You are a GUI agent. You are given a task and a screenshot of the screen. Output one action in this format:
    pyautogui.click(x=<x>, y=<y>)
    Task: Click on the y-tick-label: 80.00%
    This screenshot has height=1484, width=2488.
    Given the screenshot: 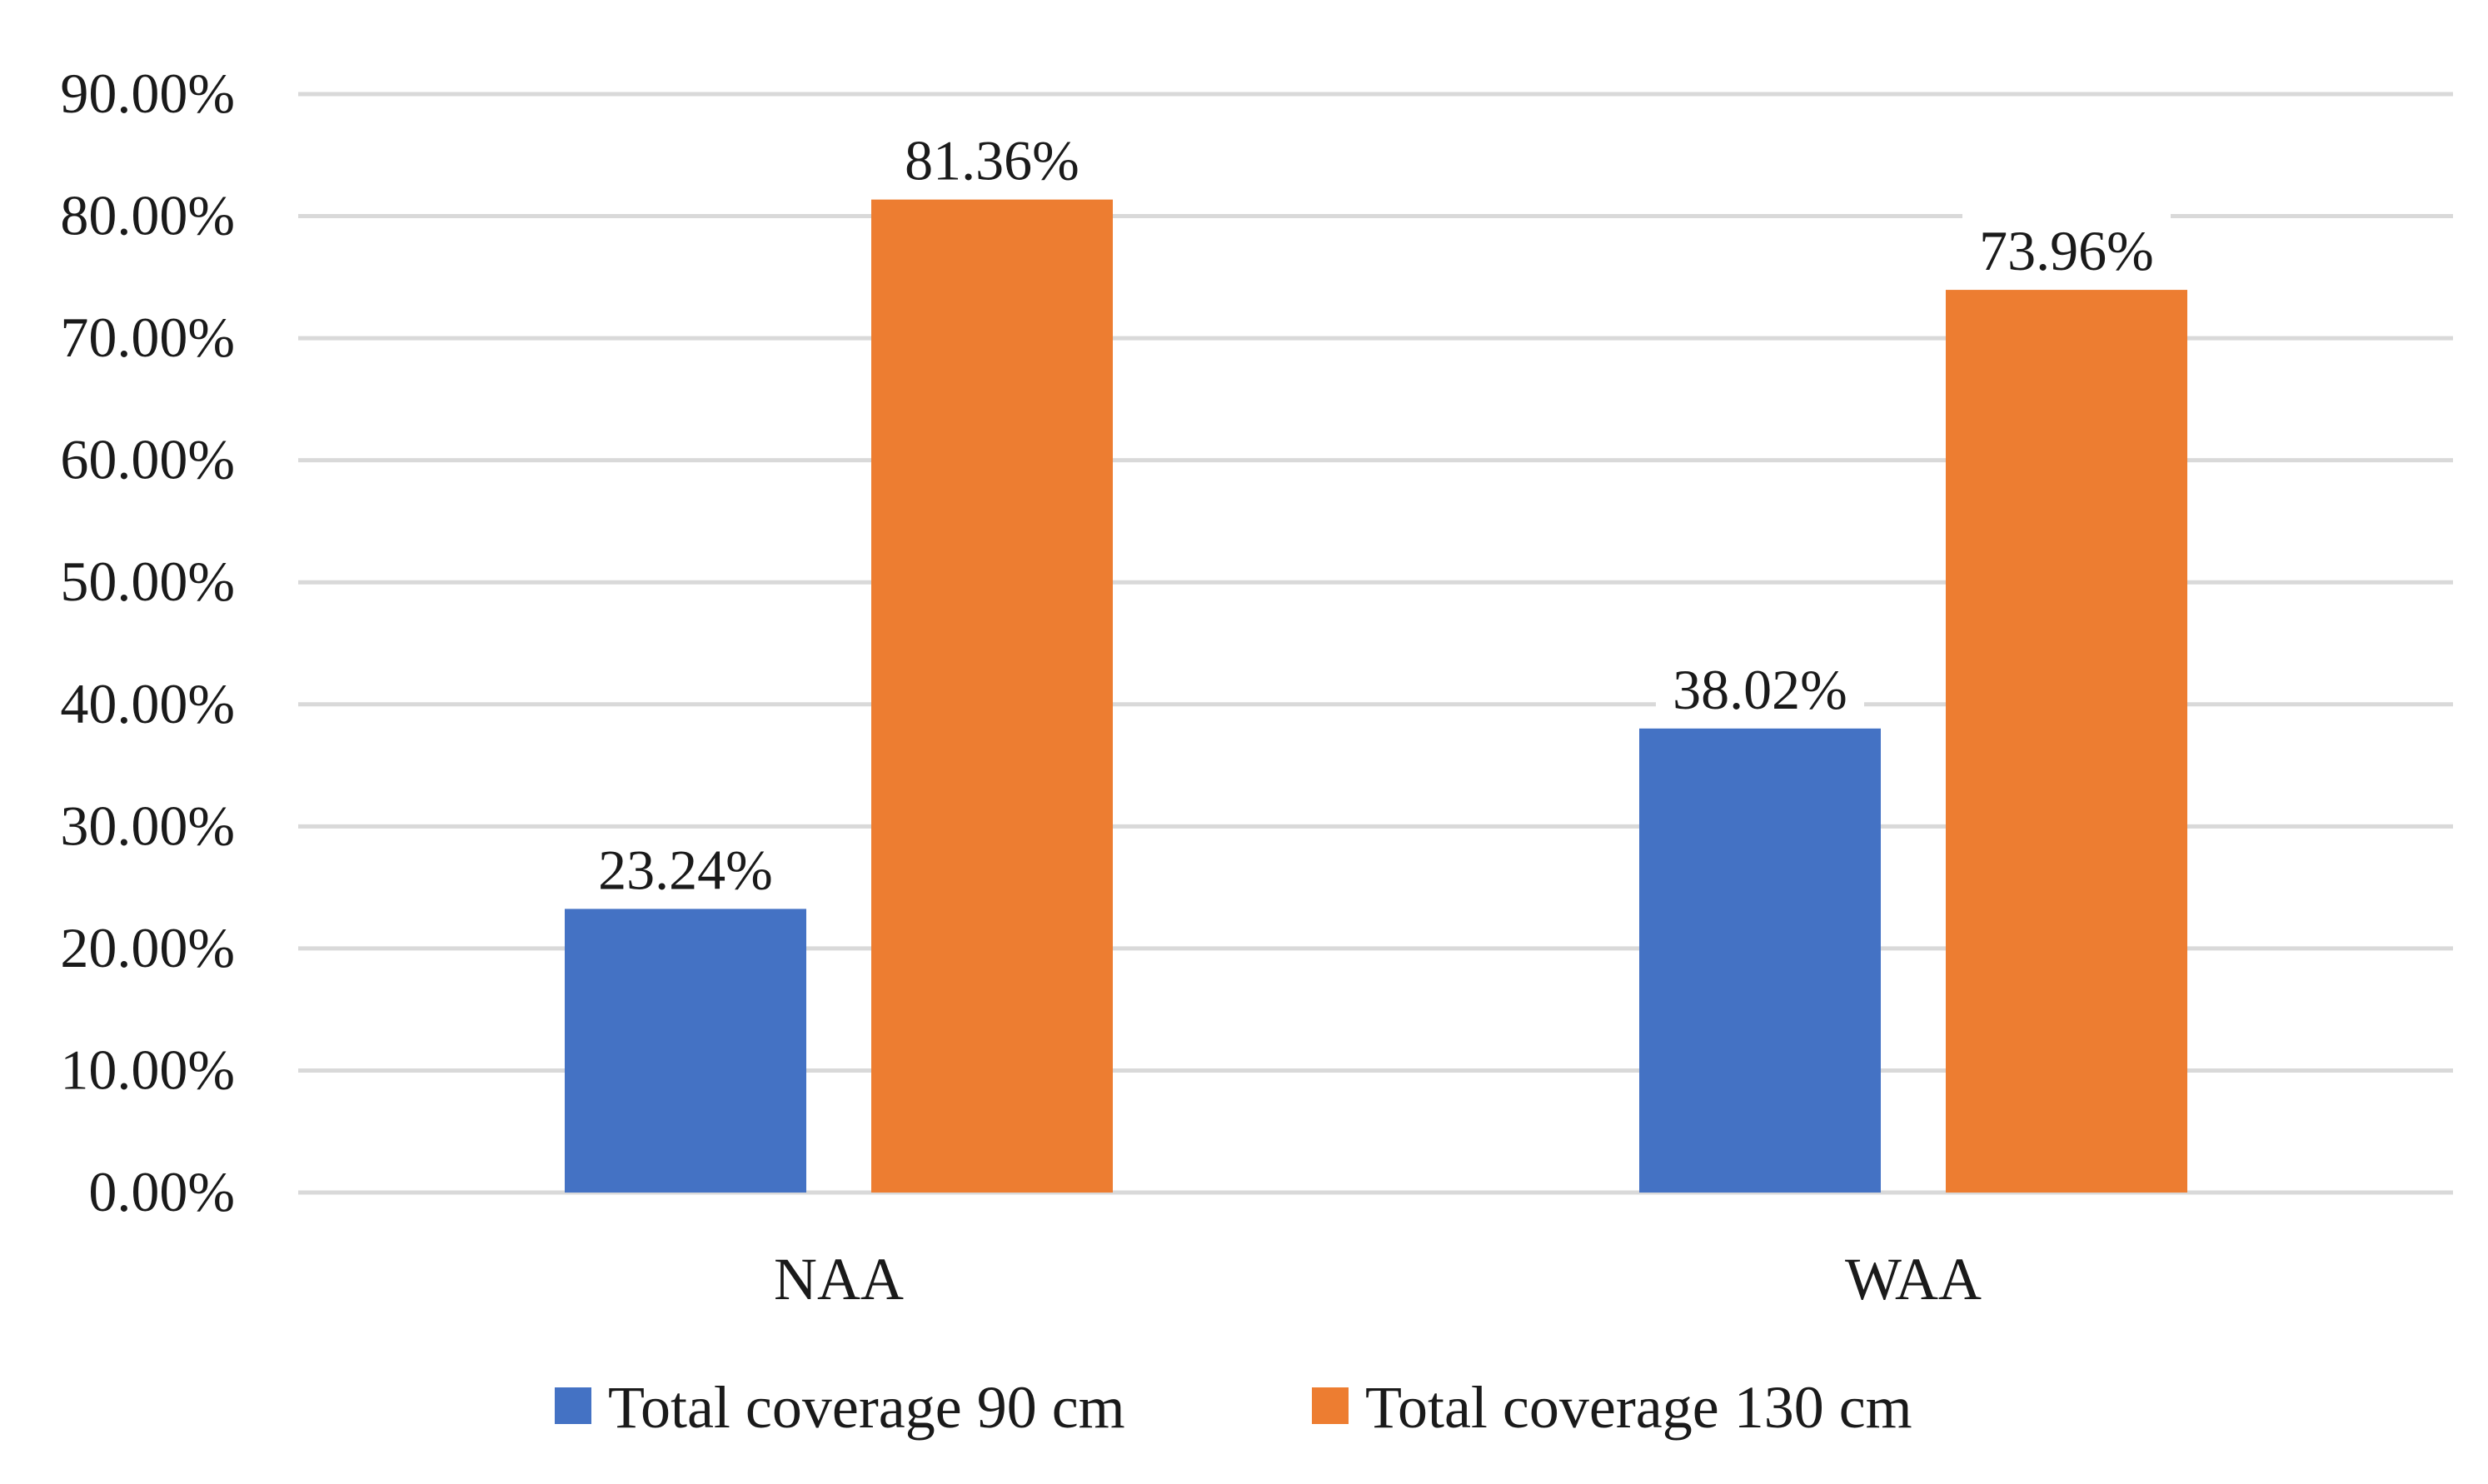 What is the action you would take?
    pyautogui.click(x=147, y=216)
    